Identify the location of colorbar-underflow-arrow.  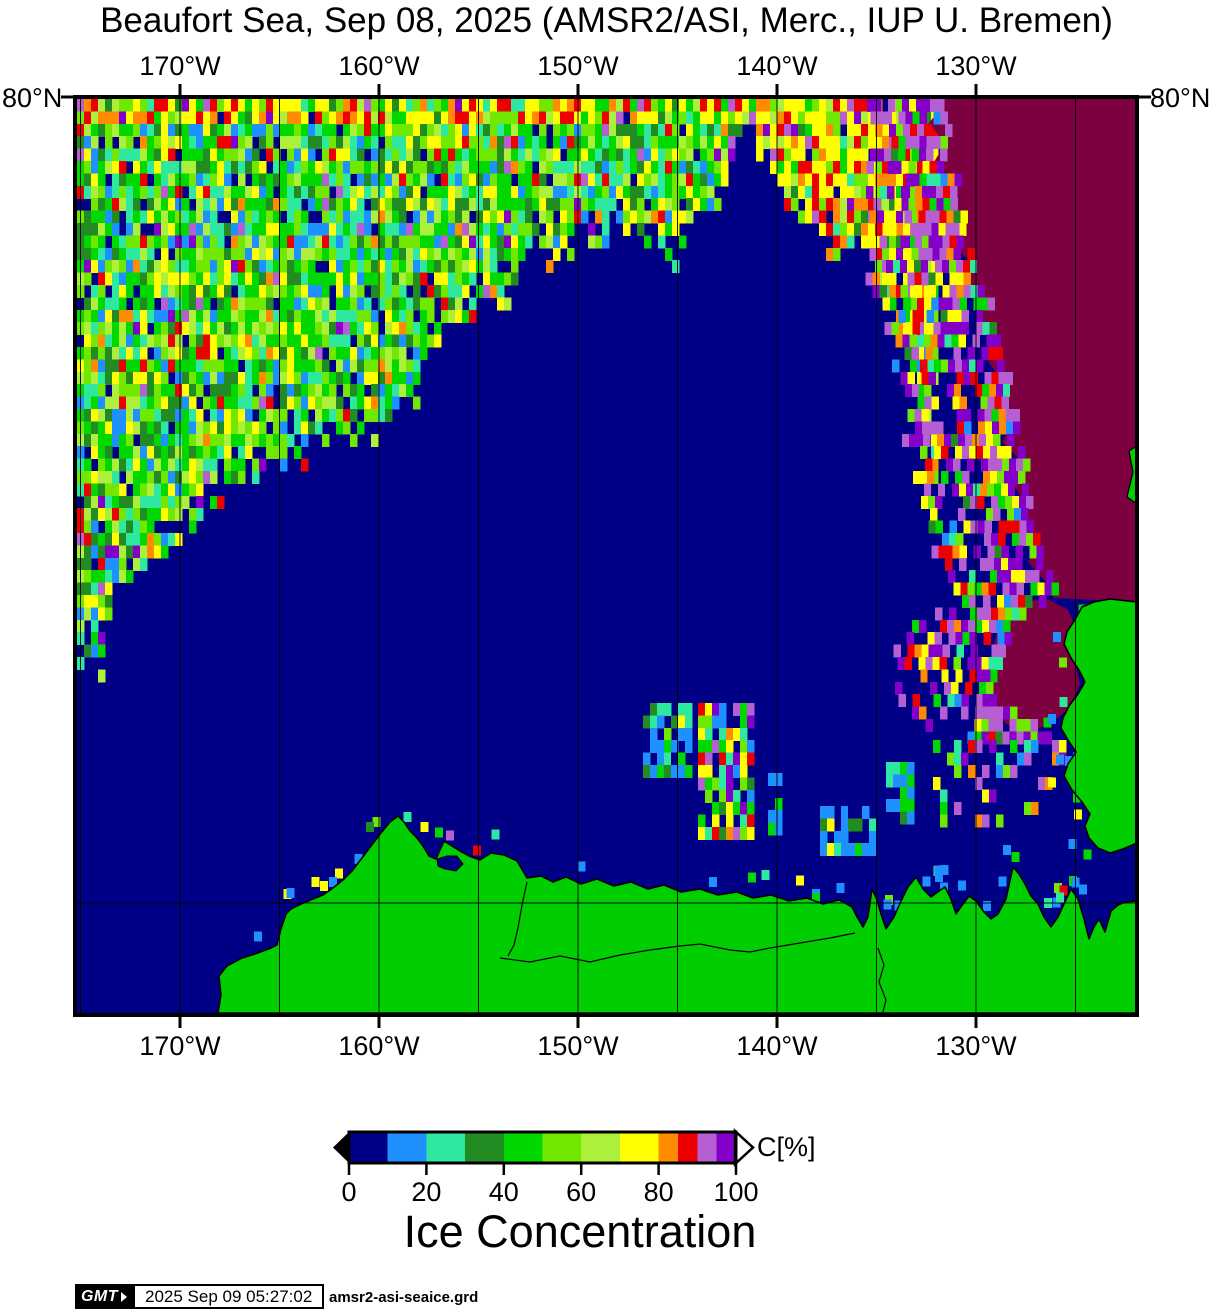
(341, 1147).